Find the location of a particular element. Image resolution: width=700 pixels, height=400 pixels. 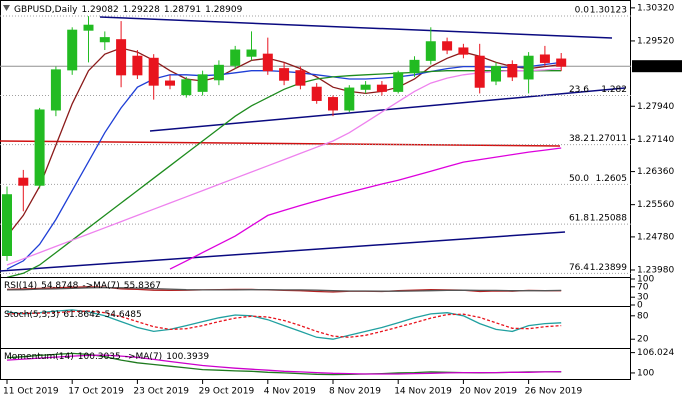

x-tick-label: 26 Nov 2019 is located at coordinates (554, 392).